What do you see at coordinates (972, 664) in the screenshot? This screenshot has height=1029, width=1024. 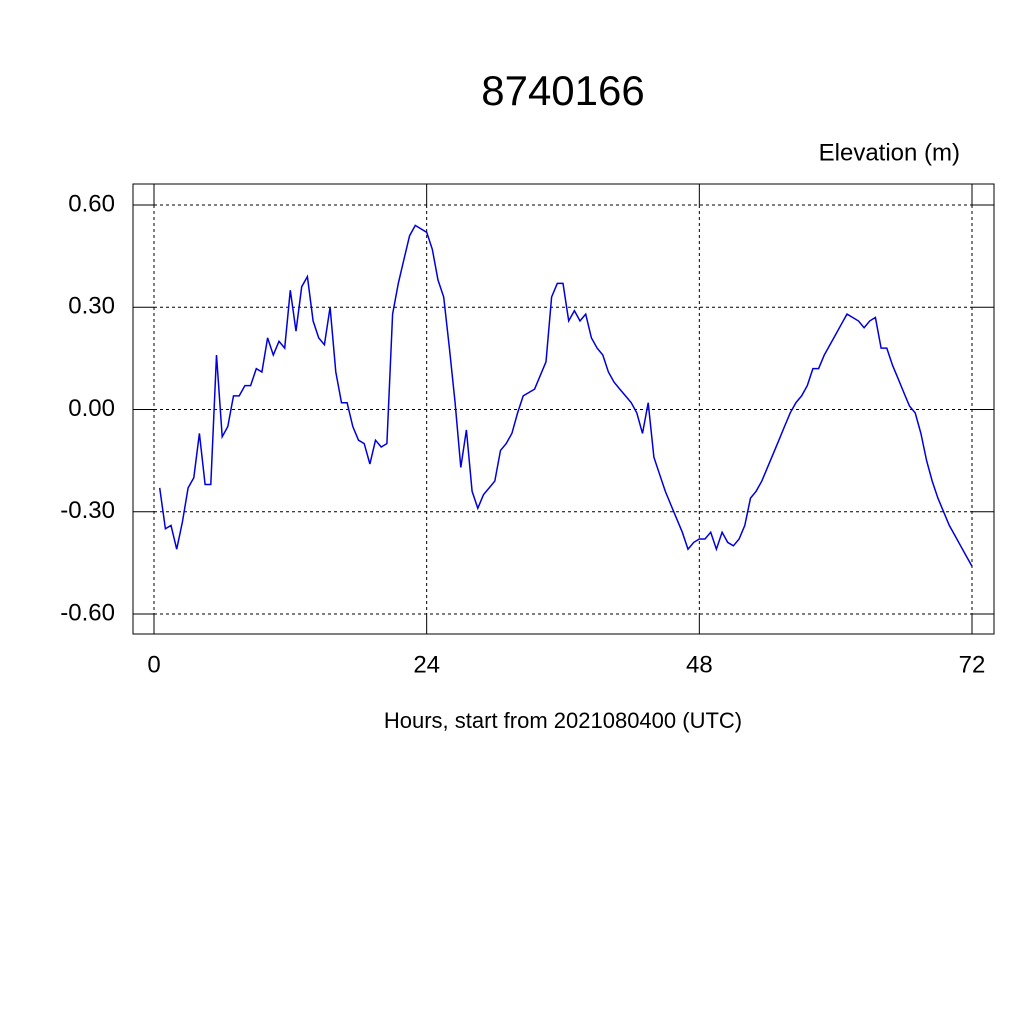 I see `x-tick-label: 72` at bounding box center [972, 664].